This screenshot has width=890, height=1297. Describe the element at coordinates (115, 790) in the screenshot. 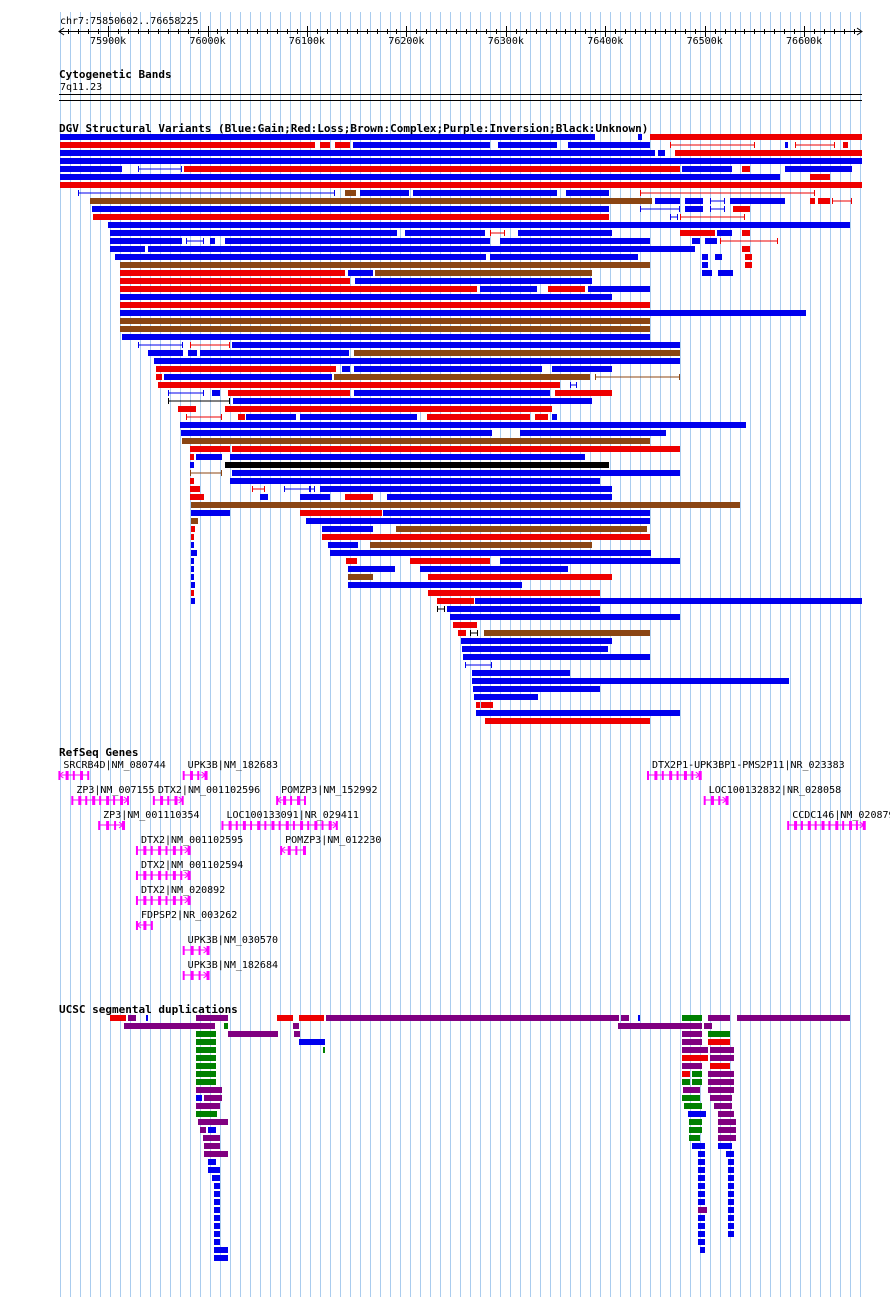

I see `gene-label: ZP3|NM_007155` at that location.